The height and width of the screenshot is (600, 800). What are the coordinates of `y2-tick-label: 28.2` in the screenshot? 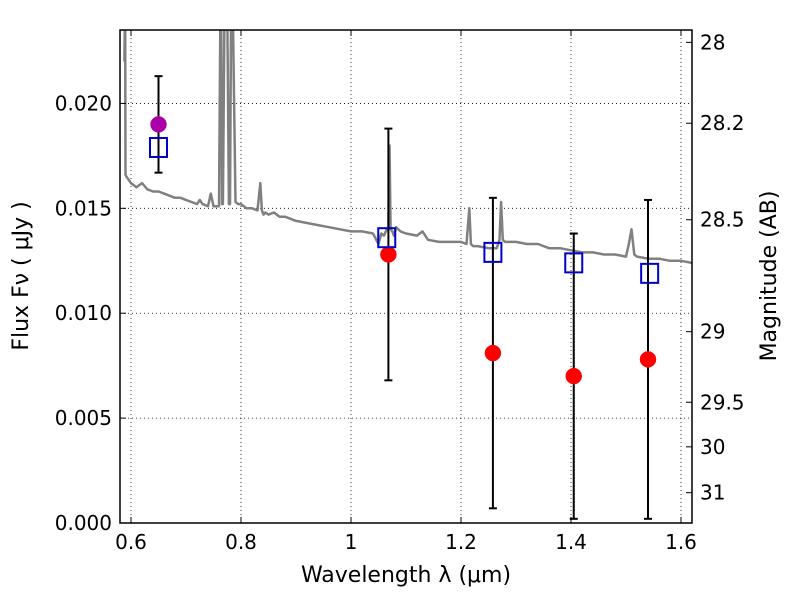 It's located at (722, 123).